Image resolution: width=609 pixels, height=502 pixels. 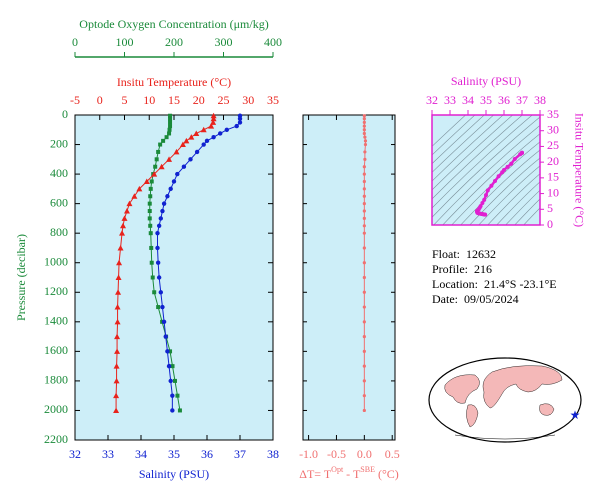 I want to click on y-tick-label: 200, so click(x=59, y=143).